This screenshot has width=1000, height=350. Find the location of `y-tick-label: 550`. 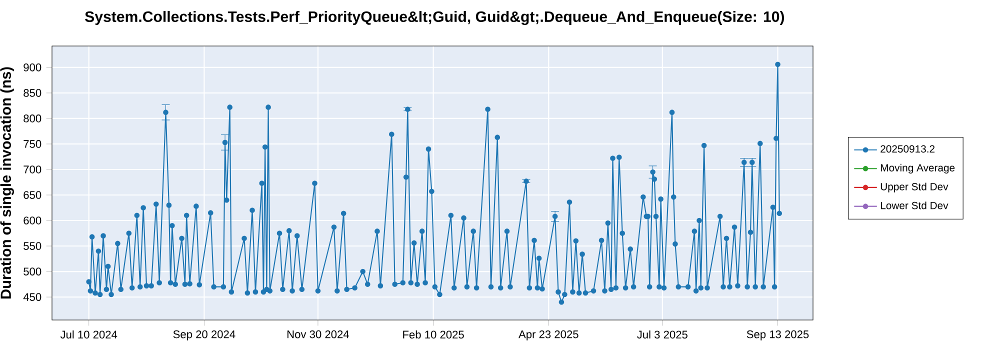

y-tick-label: 550 is located at coordinates (33, 246).